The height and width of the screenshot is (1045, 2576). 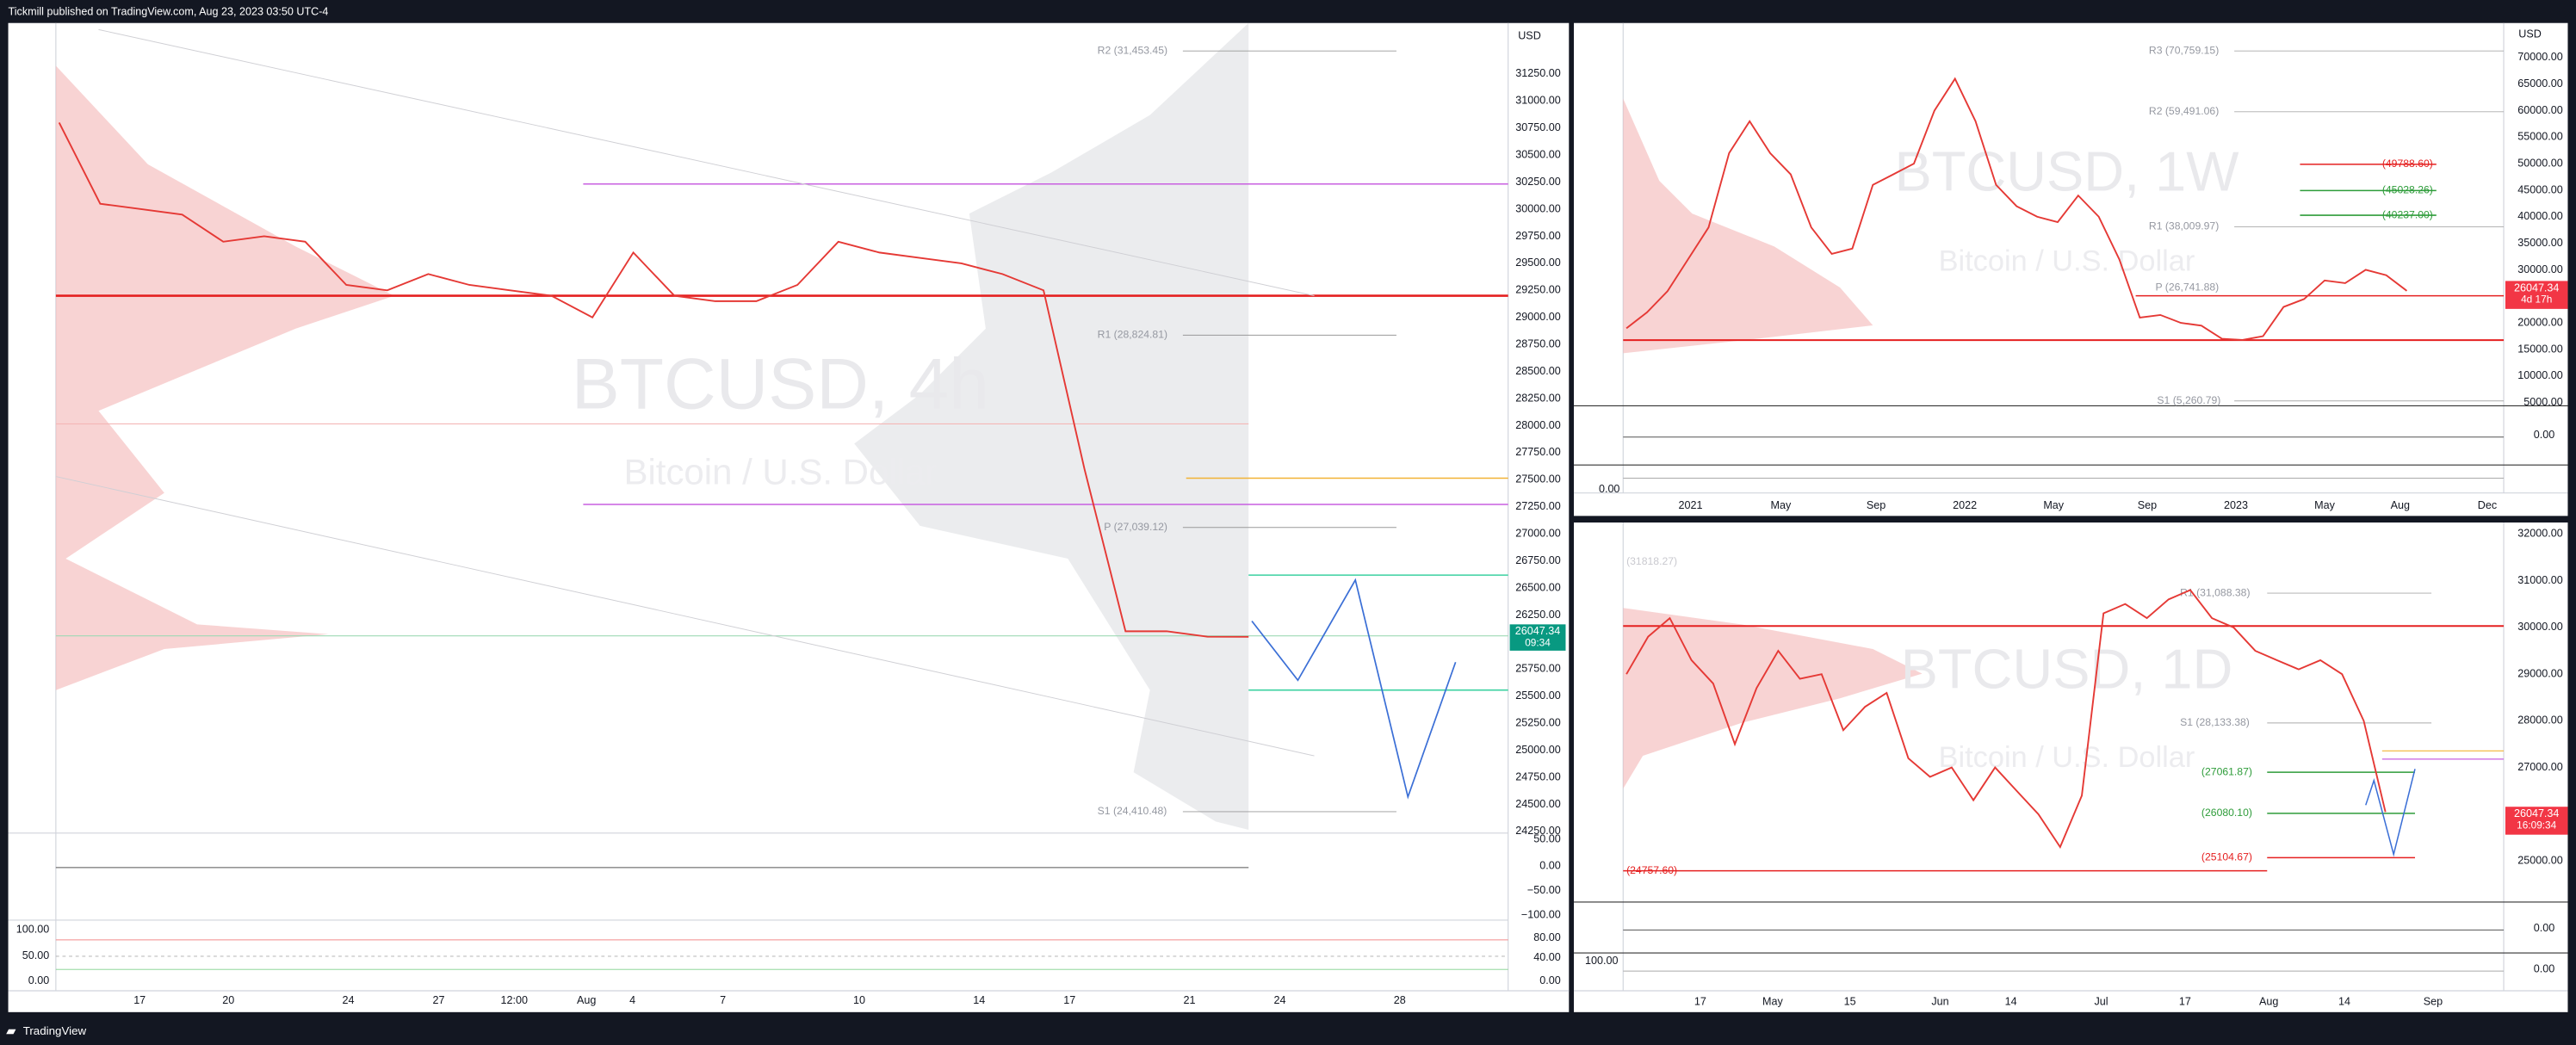 What do you see at coordinates (2539, 189) in the screenshot?
I see `y-tick-label: 45000.00` at bounding box center [2539, 189].